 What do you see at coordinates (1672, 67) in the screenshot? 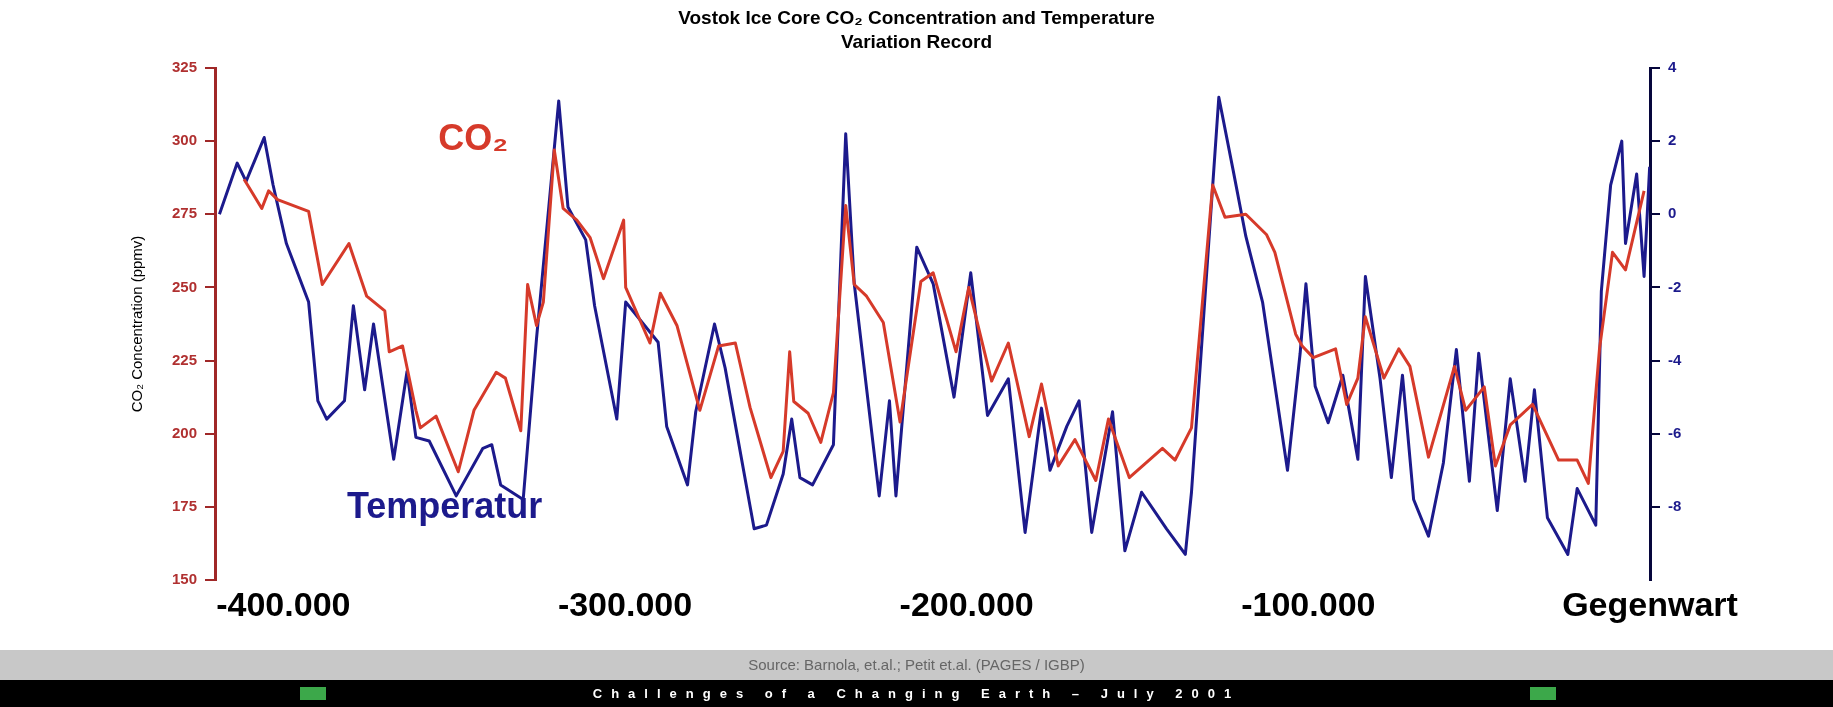
I see `y2-tick-label: 4` at bounding box center [1672, 67].